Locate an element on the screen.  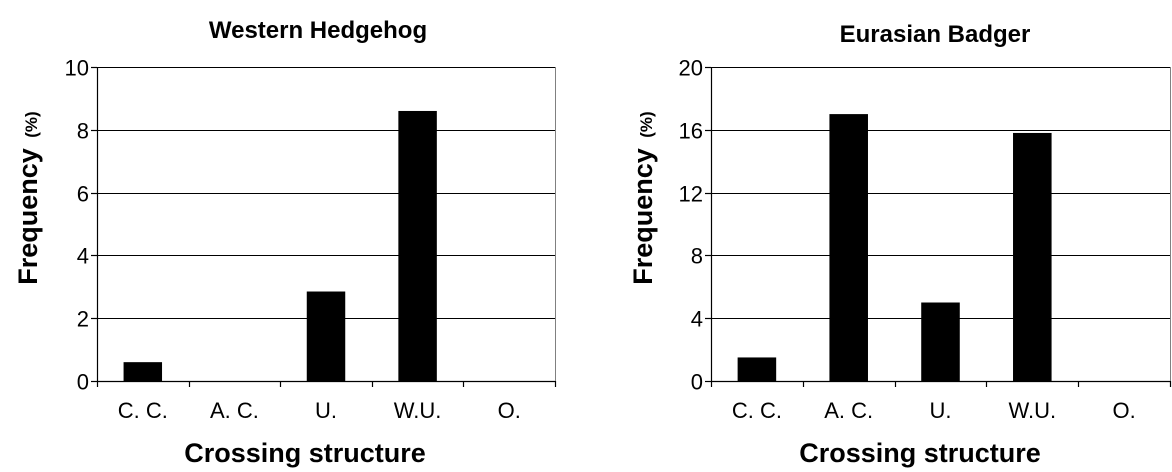
hedgehog-x-tick-label: W.U. is located at coordinates (418, 410).